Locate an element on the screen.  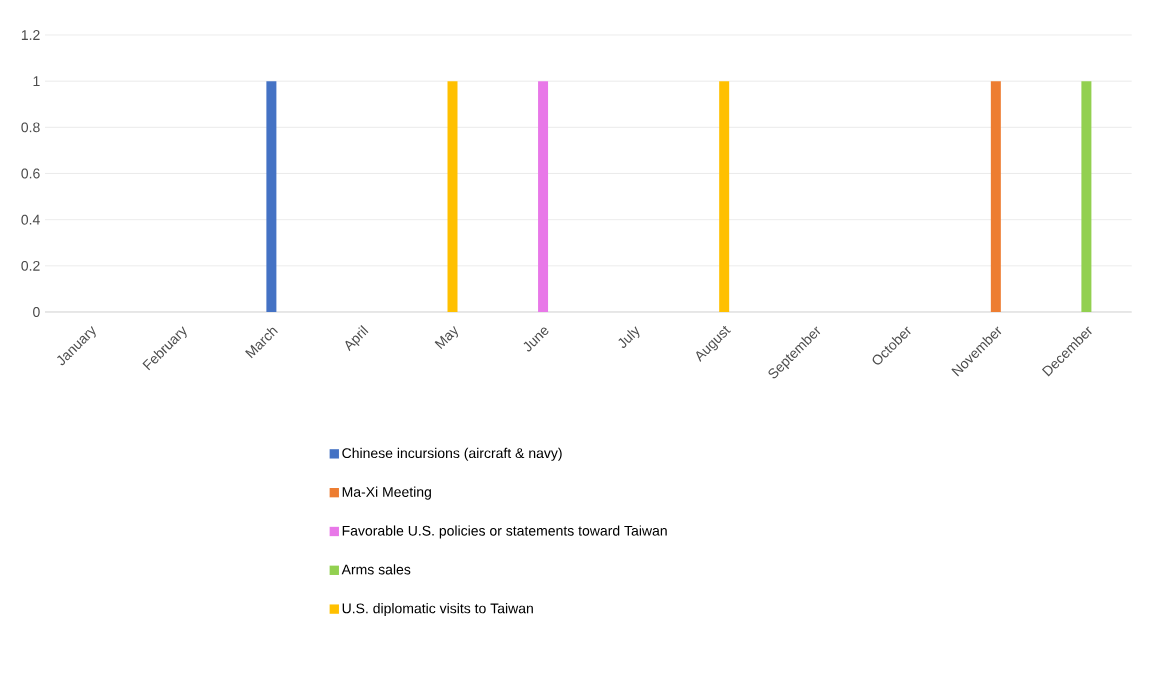
x-tick-label: July is located at coordinates (629, 337).